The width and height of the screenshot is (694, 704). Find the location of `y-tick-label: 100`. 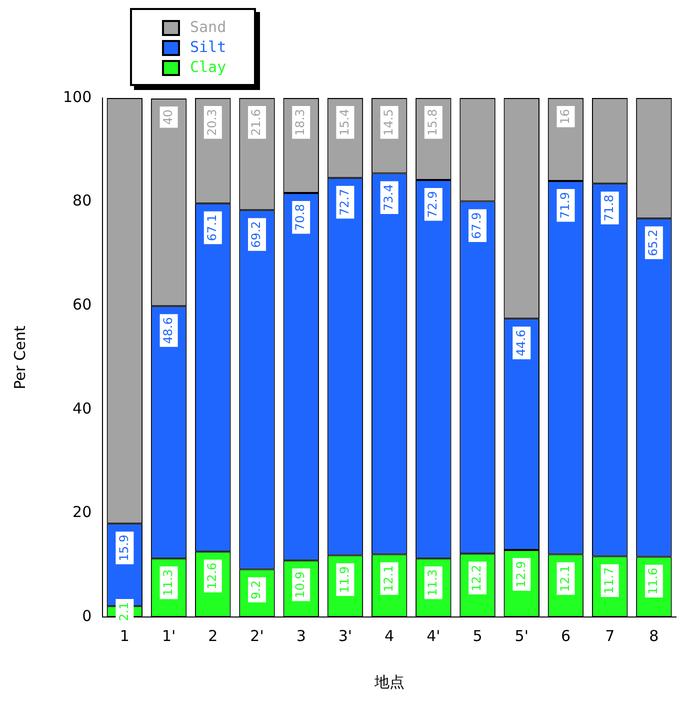

y-tick-label: 100 is located at coordinates (77, 97).